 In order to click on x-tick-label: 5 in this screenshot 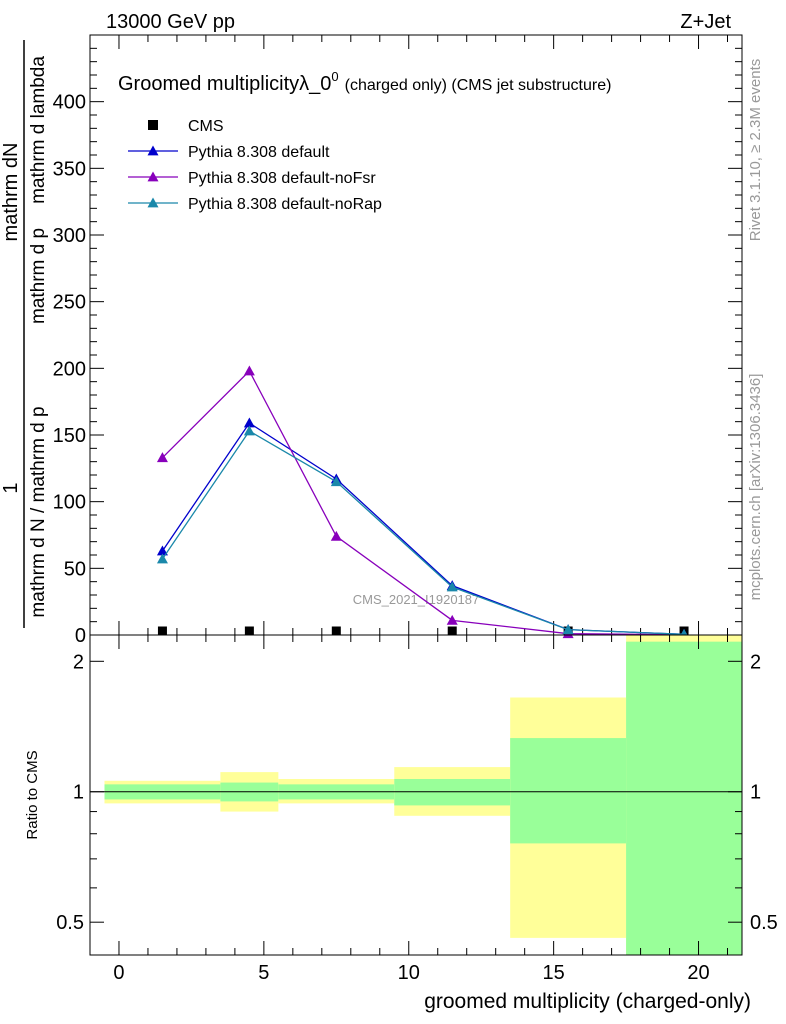, I will do `click(263, 973)`.